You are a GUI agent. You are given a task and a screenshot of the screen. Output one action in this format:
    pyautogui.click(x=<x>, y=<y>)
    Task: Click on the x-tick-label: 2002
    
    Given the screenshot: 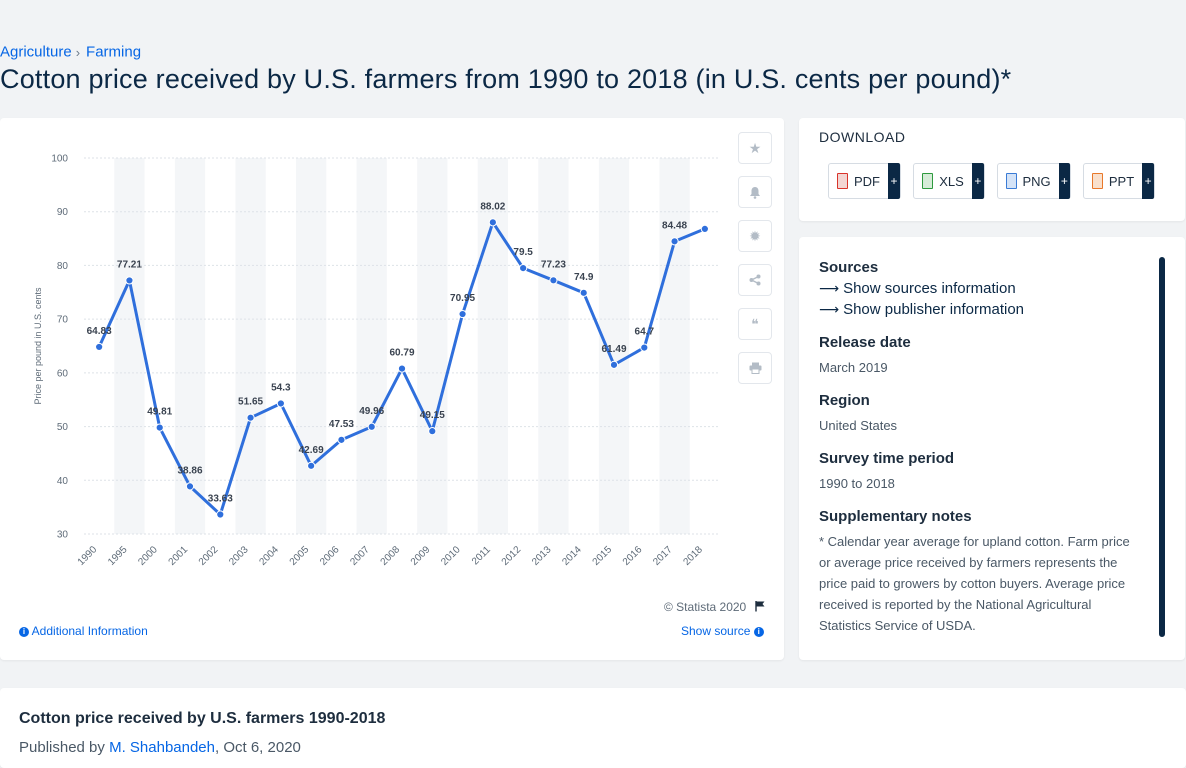 What is the action you would take?
    pyautogui.click(x=209, y=556)
    